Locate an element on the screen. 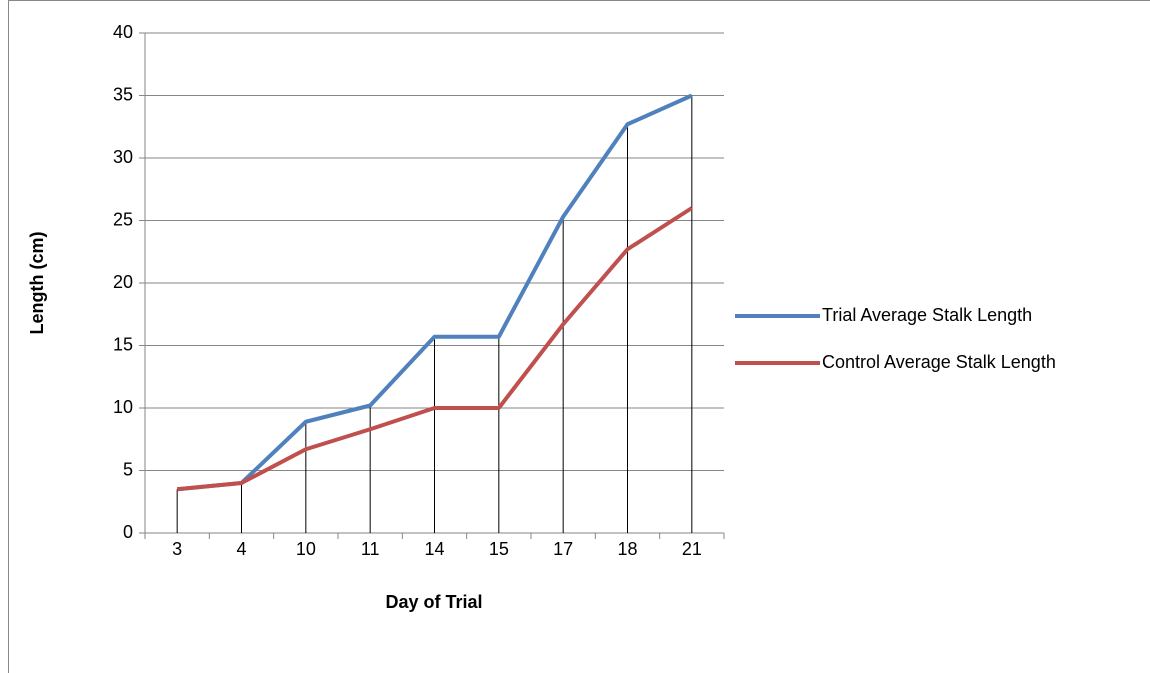  x-tick-label: 4 is located at coordinates (241, 549).